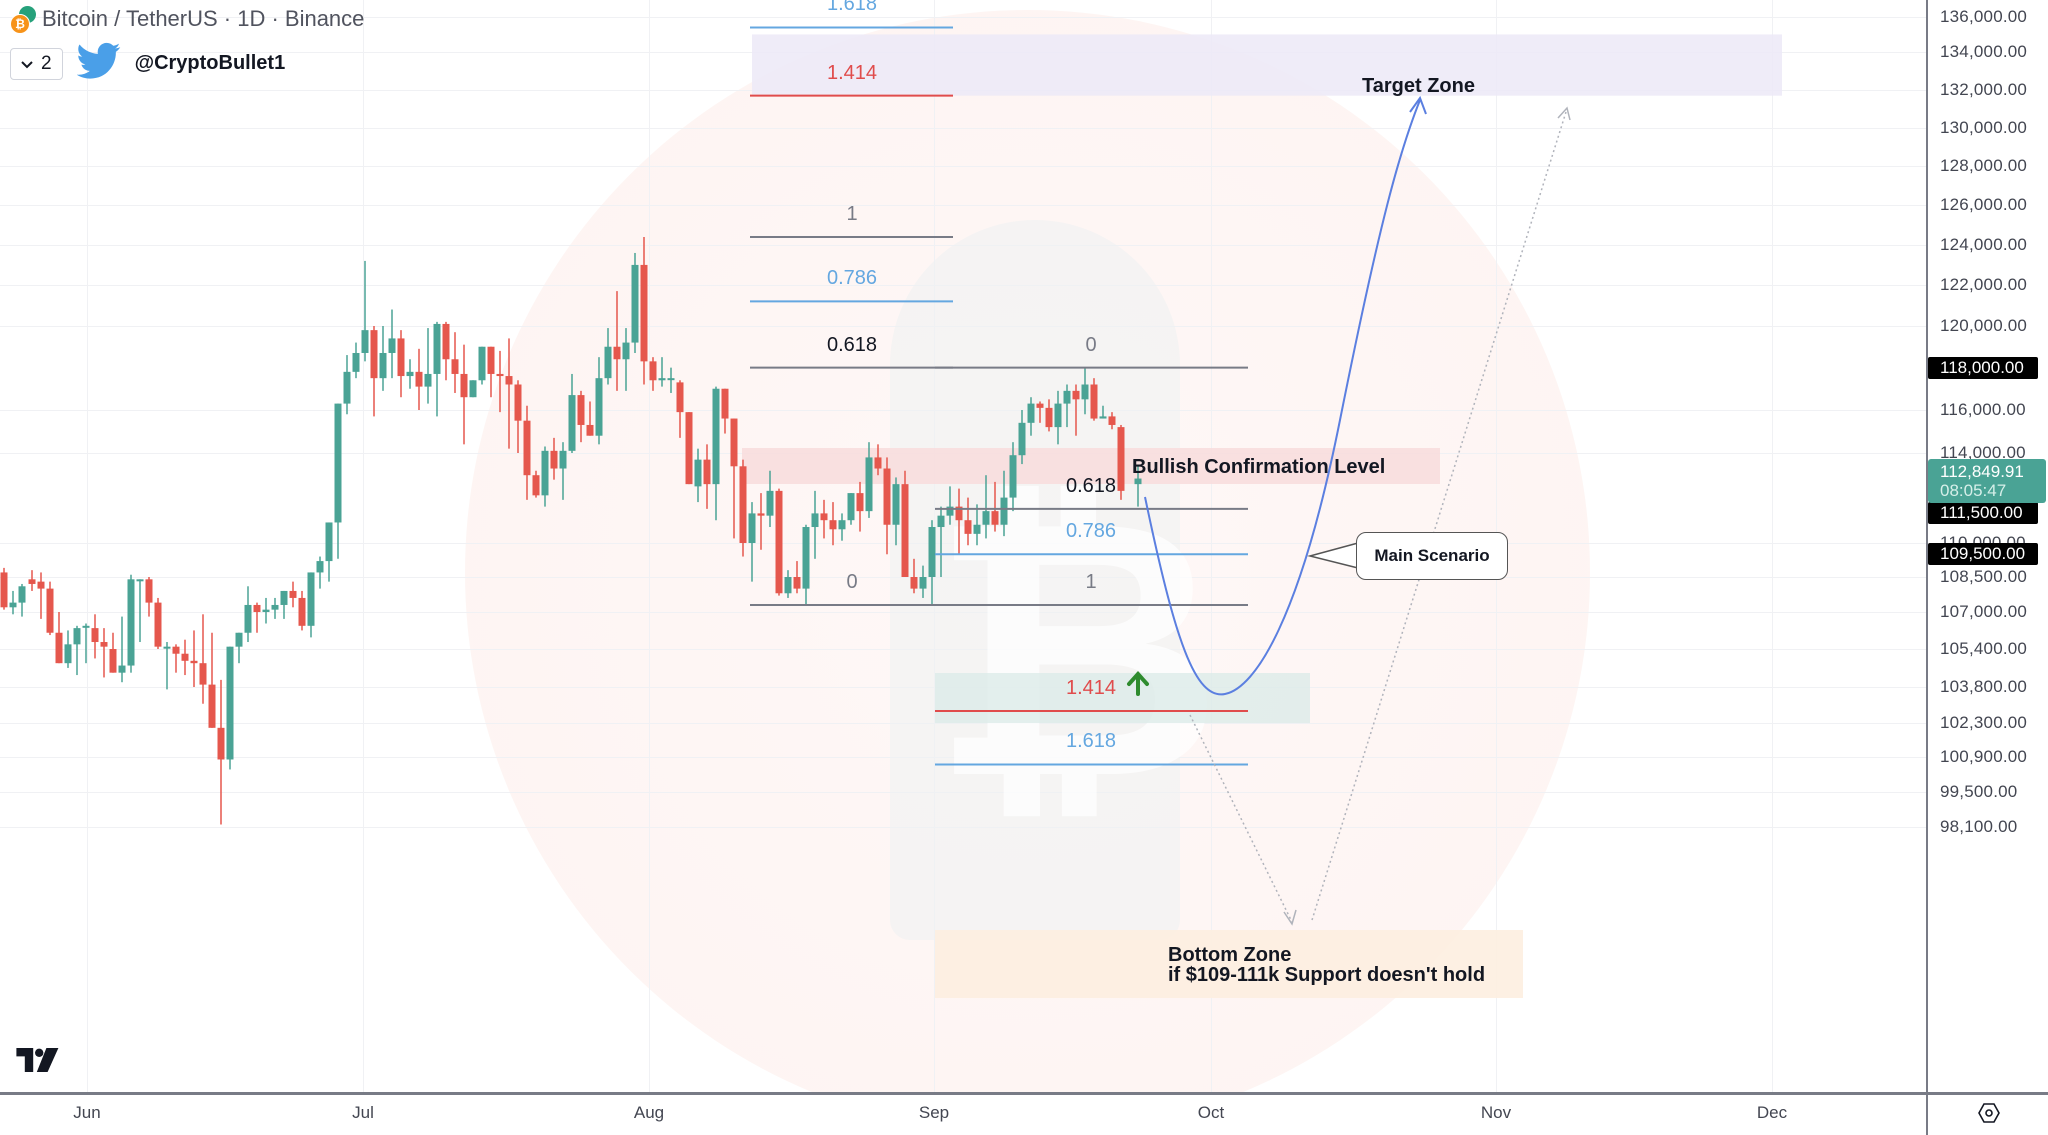  Describe the element at coordinates (1091, 531) in the screenshot. I see `fib-level-label: 0.786` at that location.